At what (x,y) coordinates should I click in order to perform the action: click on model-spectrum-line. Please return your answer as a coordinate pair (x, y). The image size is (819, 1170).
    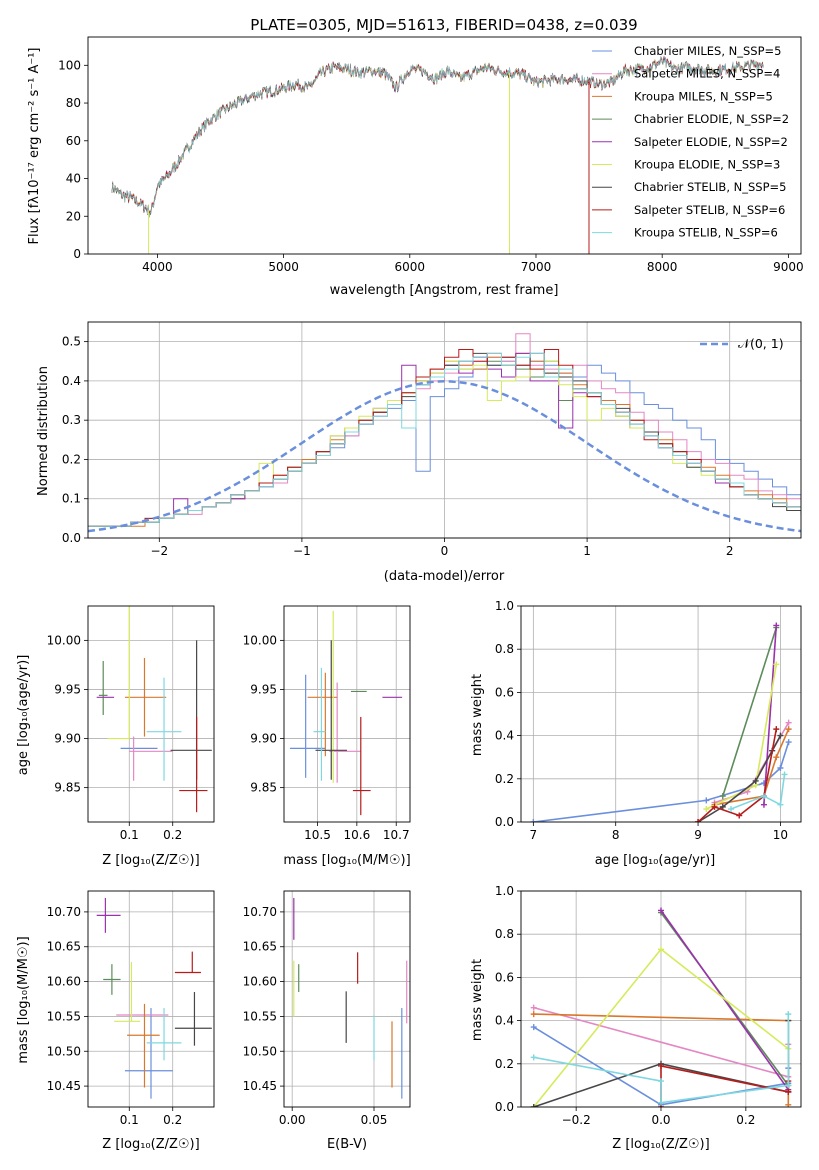
    Looking at the image, I should click on (437, 136).